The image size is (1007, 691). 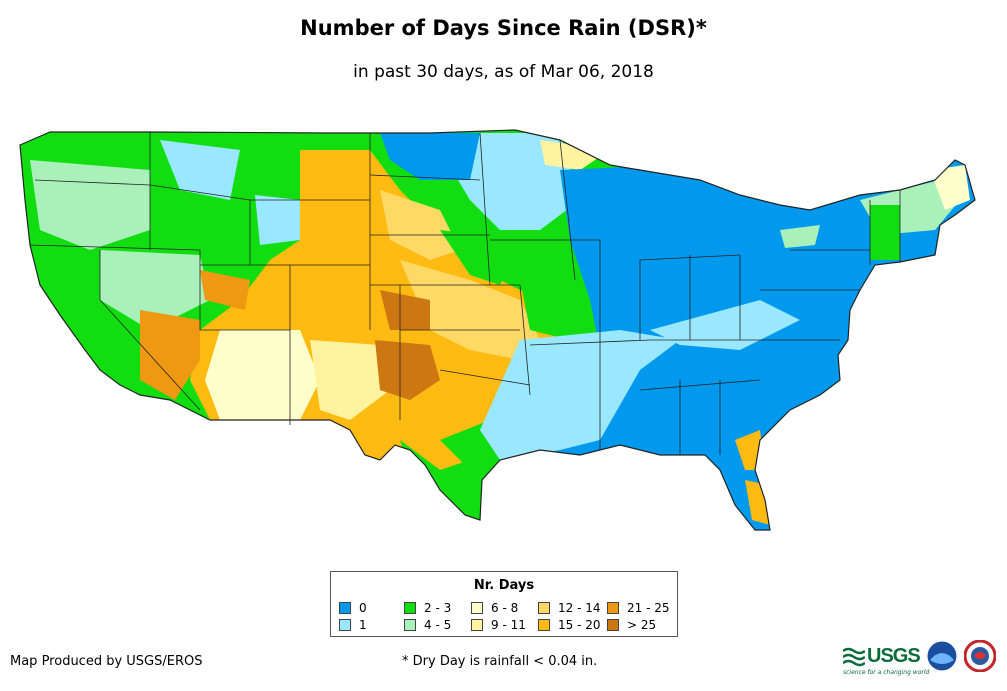 What do you see at coordinates (353, 625) in the screenshot?
I see `legend-item-1: 1` at bounding box center [353, 625].